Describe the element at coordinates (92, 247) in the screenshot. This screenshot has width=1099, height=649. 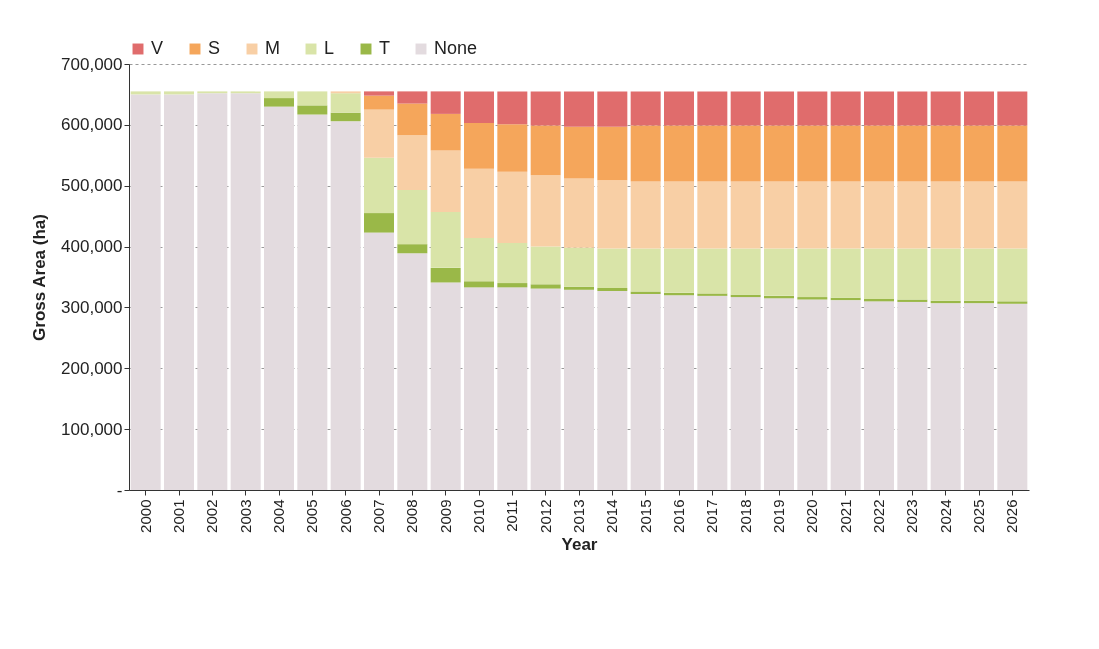
I see `y-tick-label: 400,000` at that location.